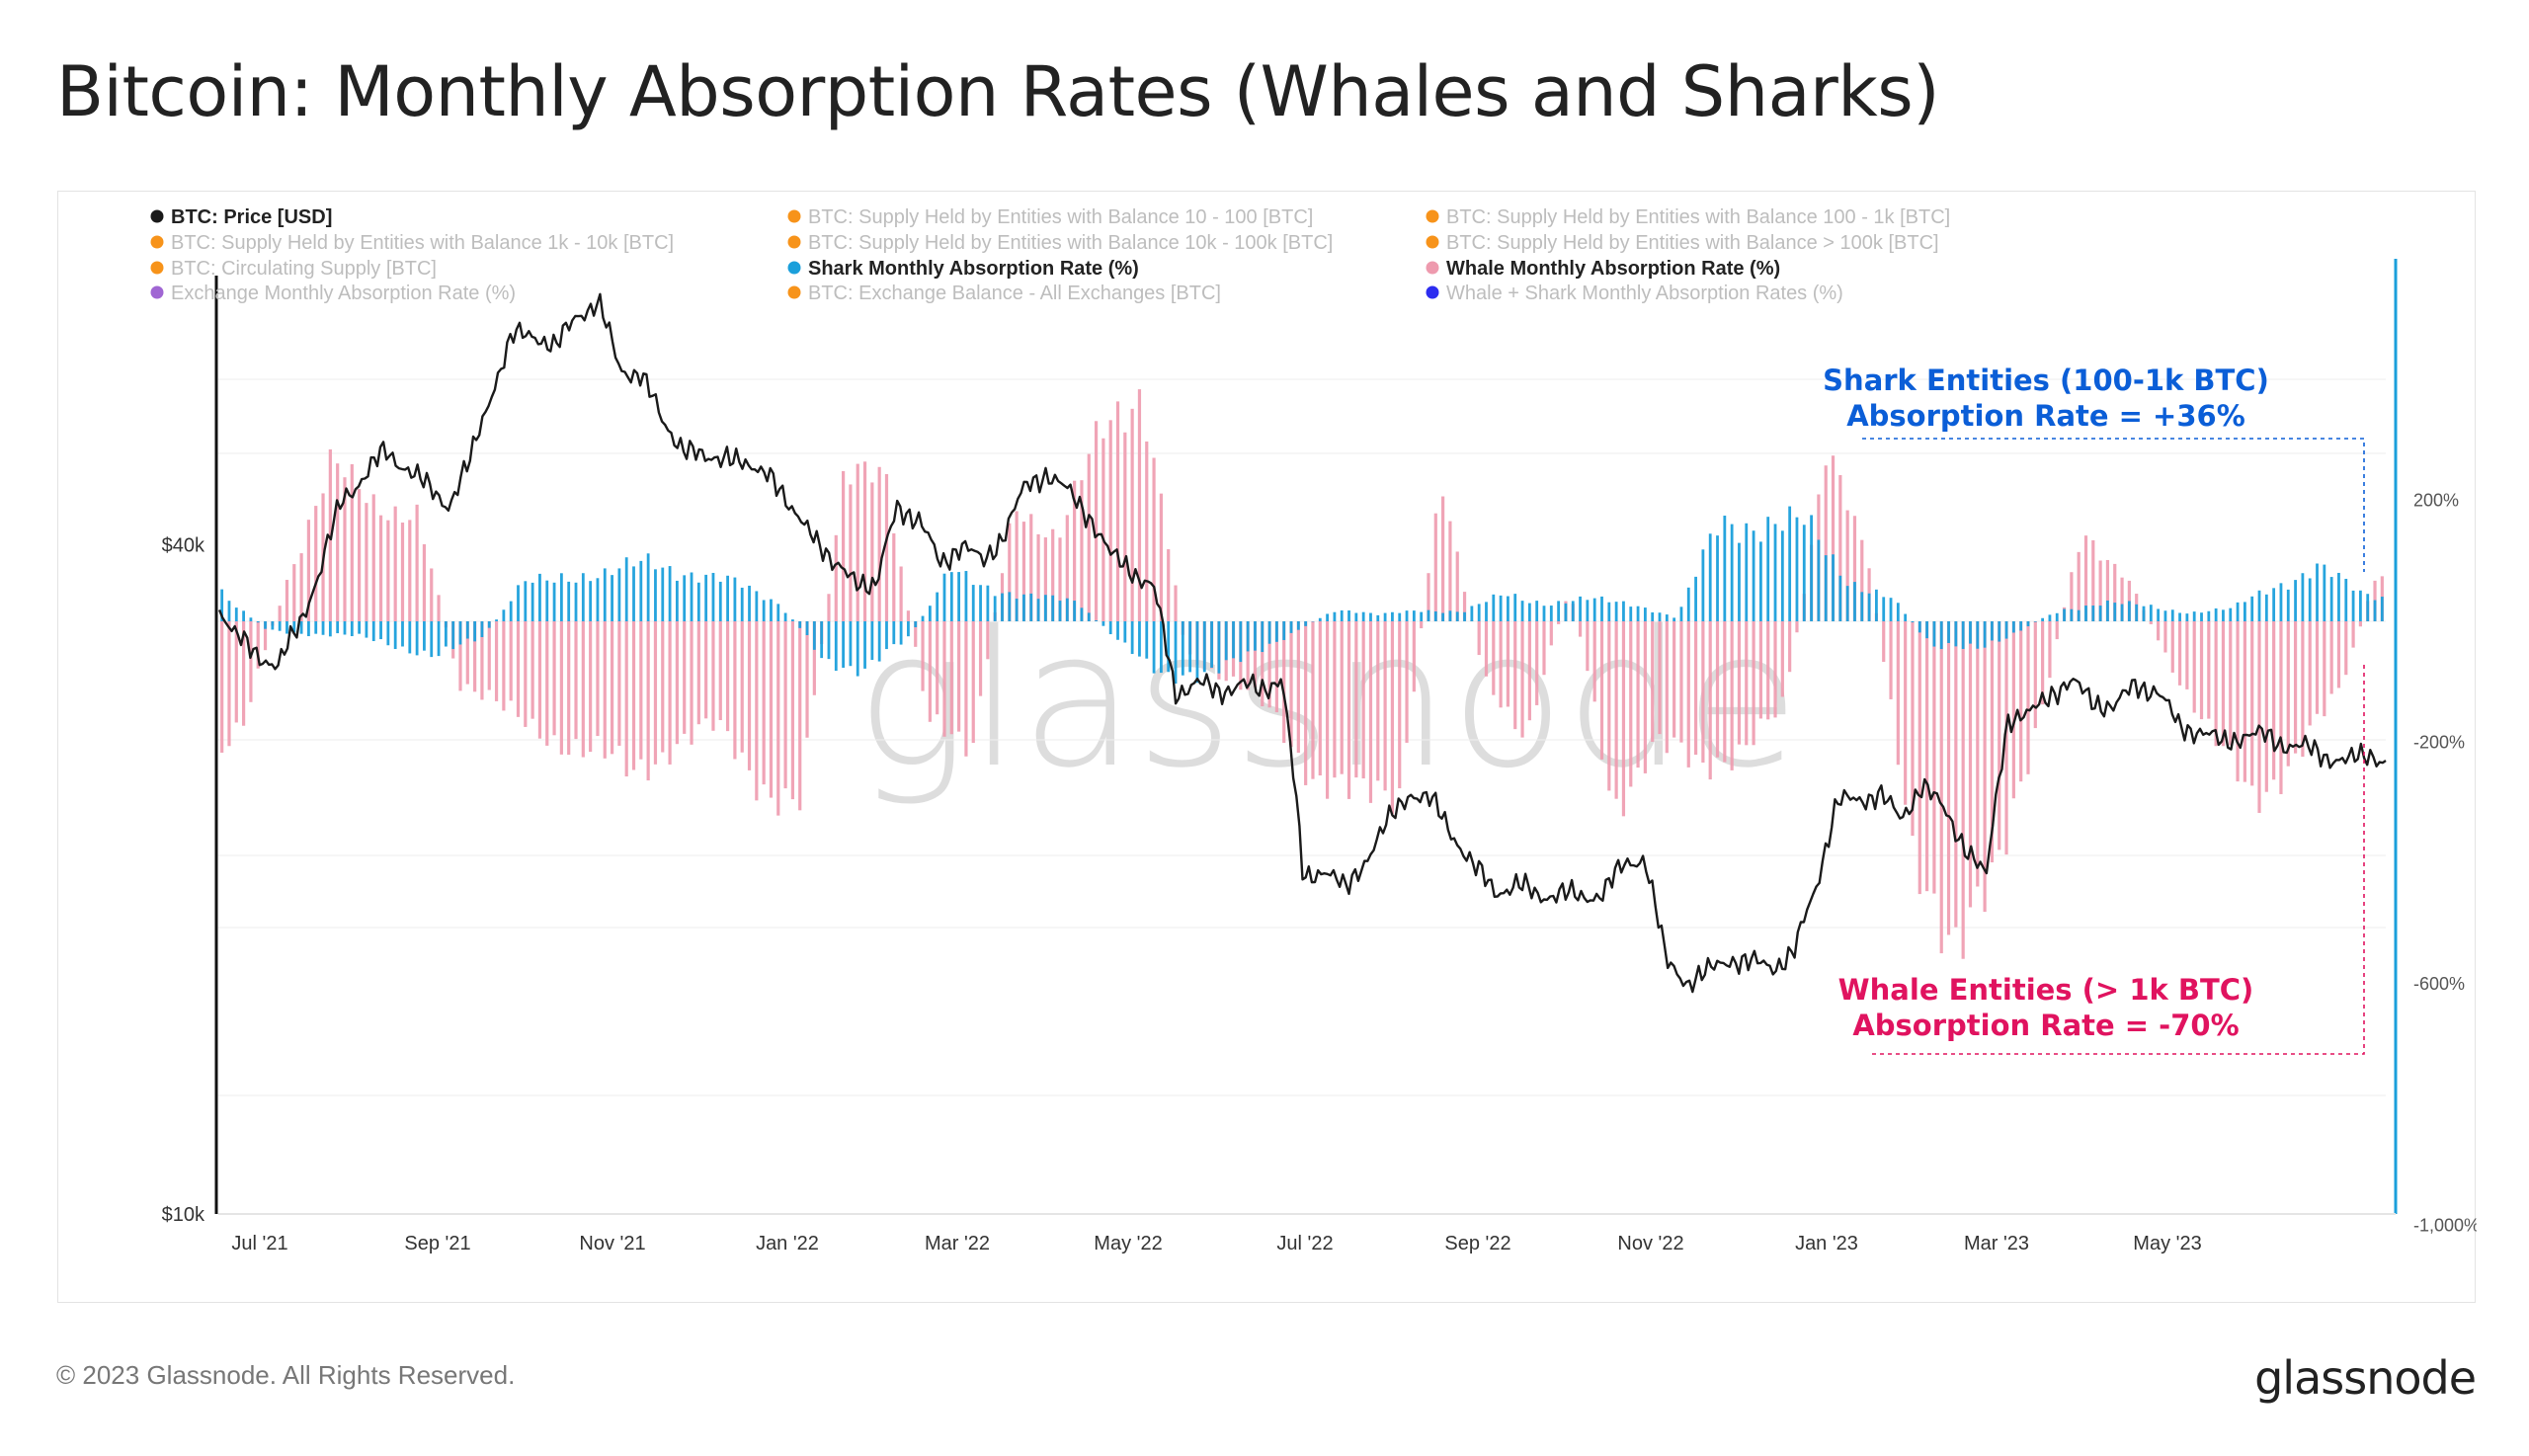 This screenshot has width=2529, height=1456. Describe the element at coordinates (2365, 1378) in the screenshot. I see `brand-logo: glassnode` at that location.